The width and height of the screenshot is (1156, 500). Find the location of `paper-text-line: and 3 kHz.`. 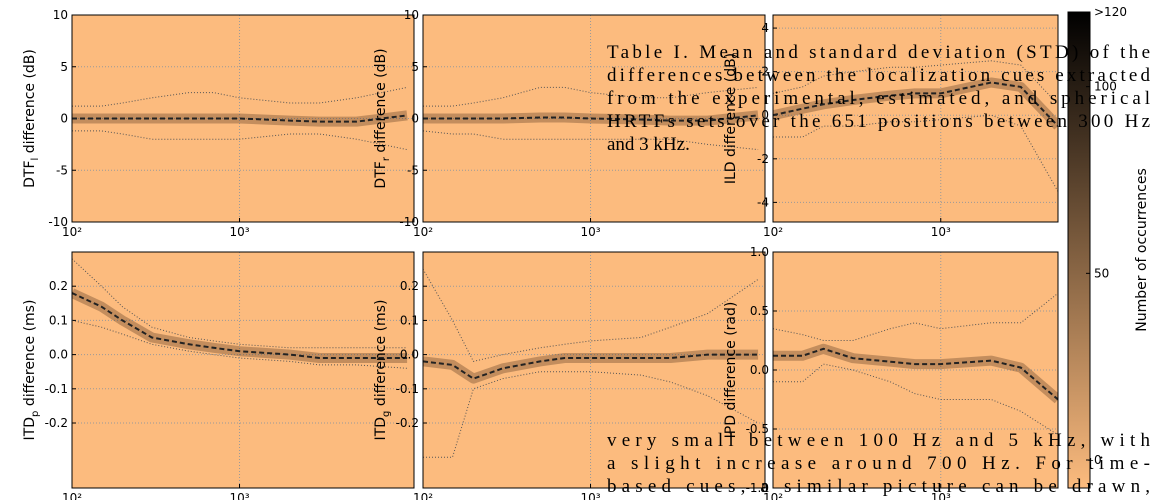

paper-text-line: and 3 kHz. is located at coordinates (648, 144).